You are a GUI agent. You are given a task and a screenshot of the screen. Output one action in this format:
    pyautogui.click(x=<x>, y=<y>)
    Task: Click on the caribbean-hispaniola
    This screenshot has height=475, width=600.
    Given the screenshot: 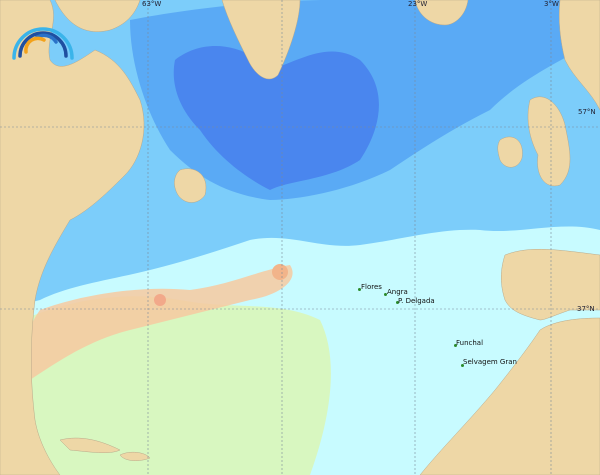 What is the action you would take?
    pyautogui.click(x=135, y=456)
    